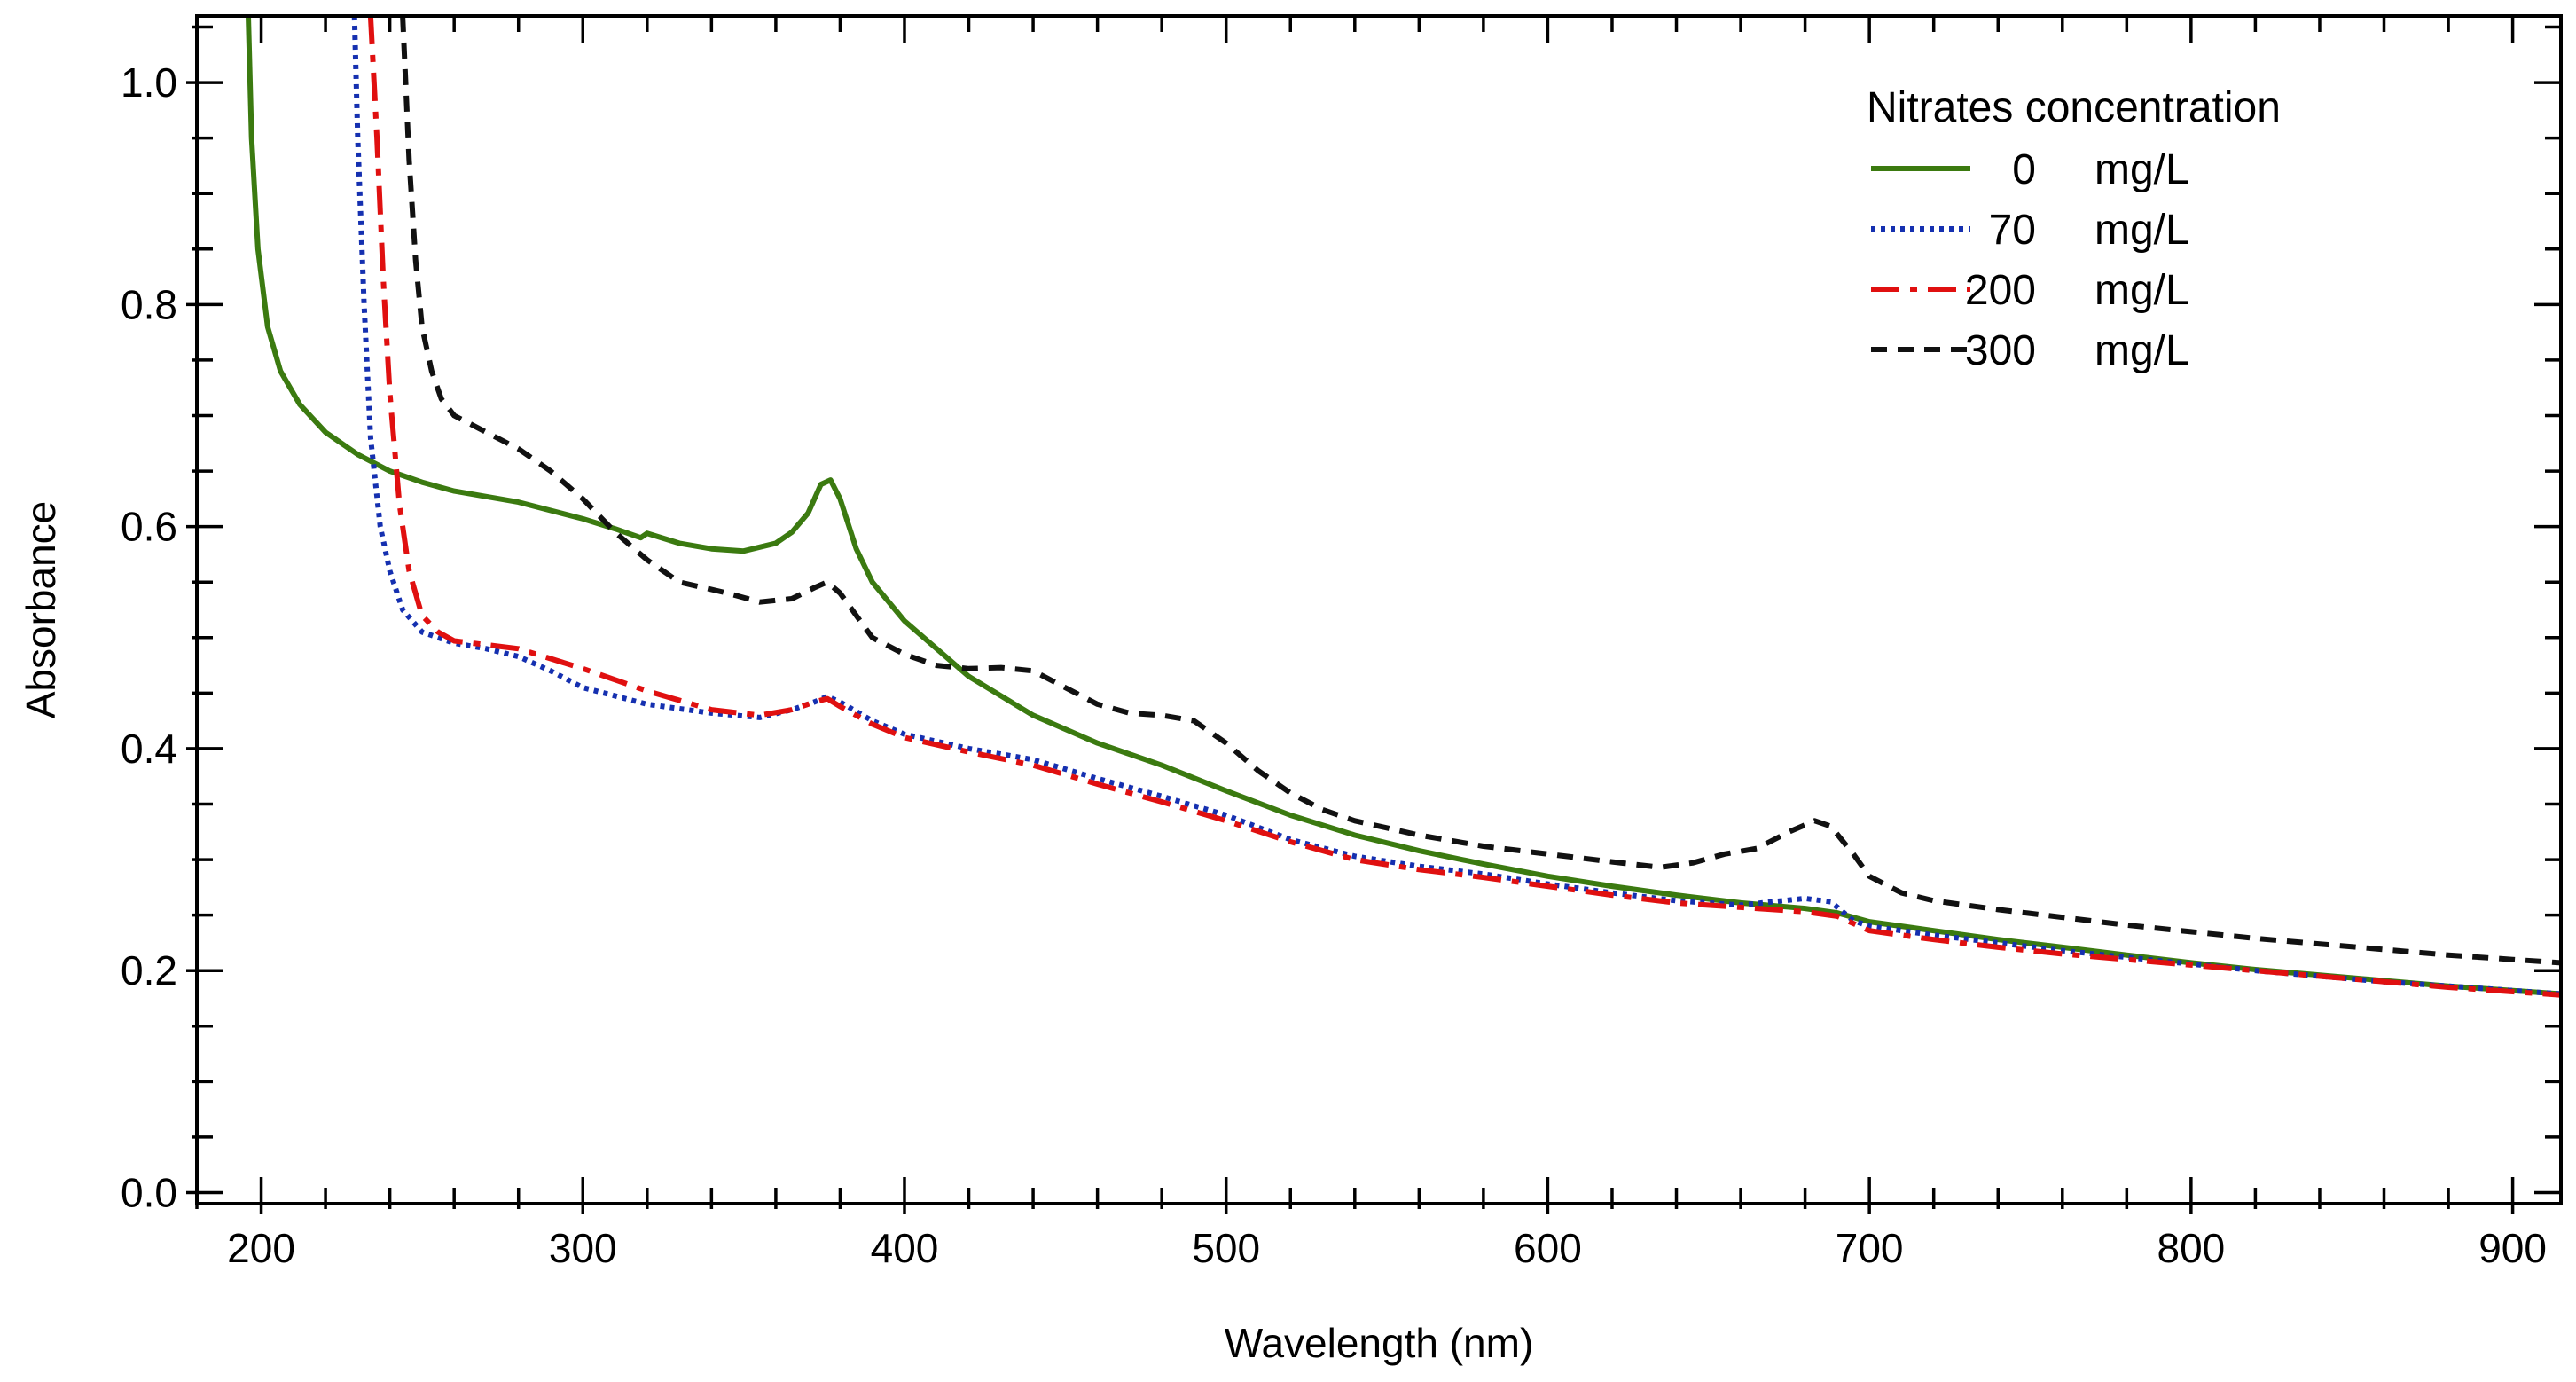 This screenshot has height=1382, width=2576. Describe the element at coordinates (2141, 350) in the screenshot. I see `legend-unit-300: mg/L` at that location.